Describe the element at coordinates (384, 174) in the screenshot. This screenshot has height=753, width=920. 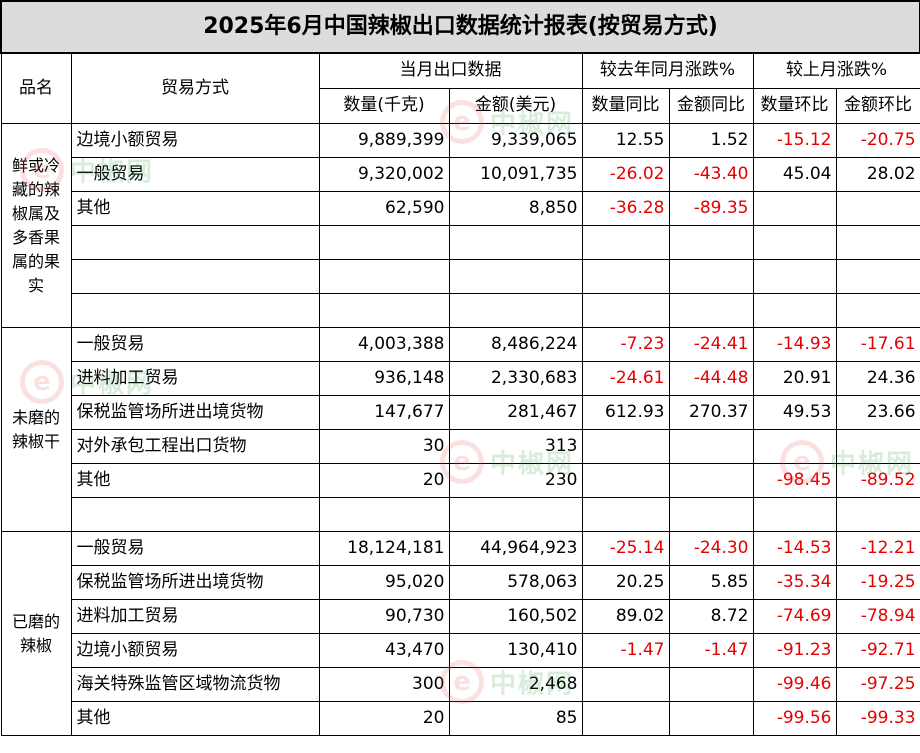
I see `qty-cell: 9,320,002` at that location.